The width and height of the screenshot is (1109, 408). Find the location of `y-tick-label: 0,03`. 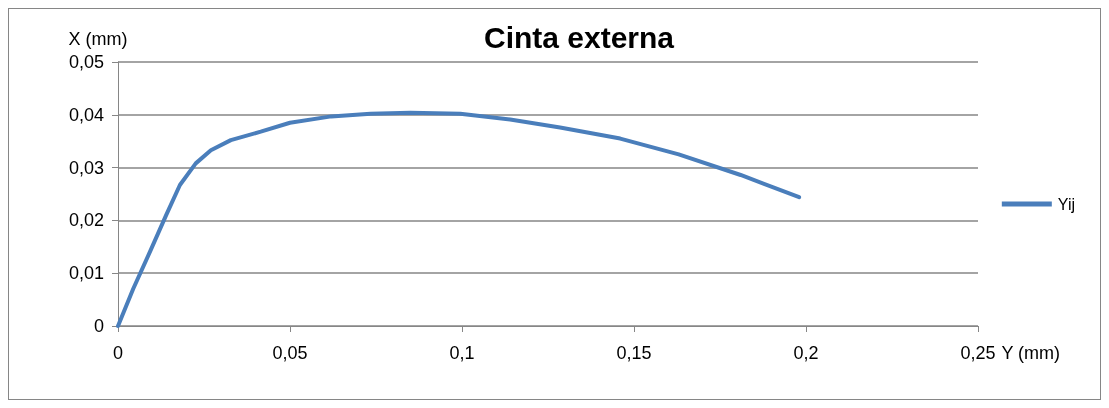

y-tick-label: 0,03 is located at coordinates (86, 167).